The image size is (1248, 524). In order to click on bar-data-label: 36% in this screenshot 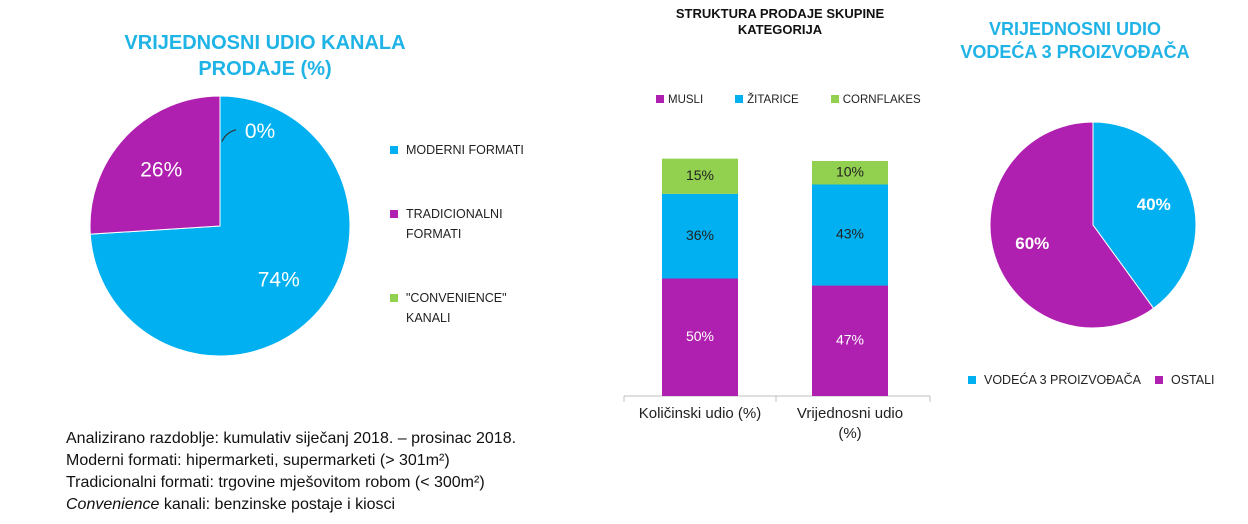, I will do `click(700, 235)`.